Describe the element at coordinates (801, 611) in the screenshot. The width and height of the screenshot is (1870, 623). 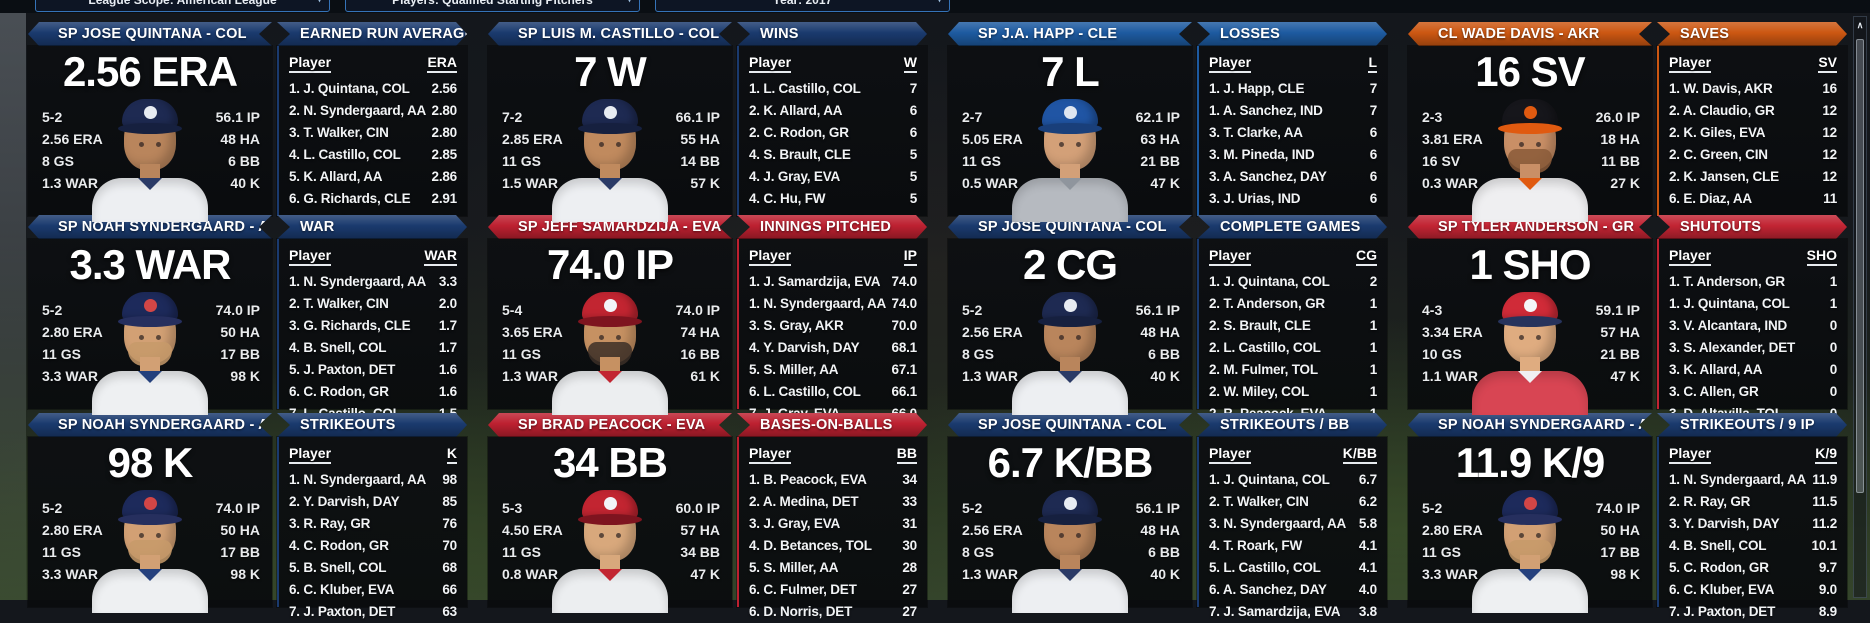
I see `leaderboard-player: 6. D. Norris, DET` at that location.